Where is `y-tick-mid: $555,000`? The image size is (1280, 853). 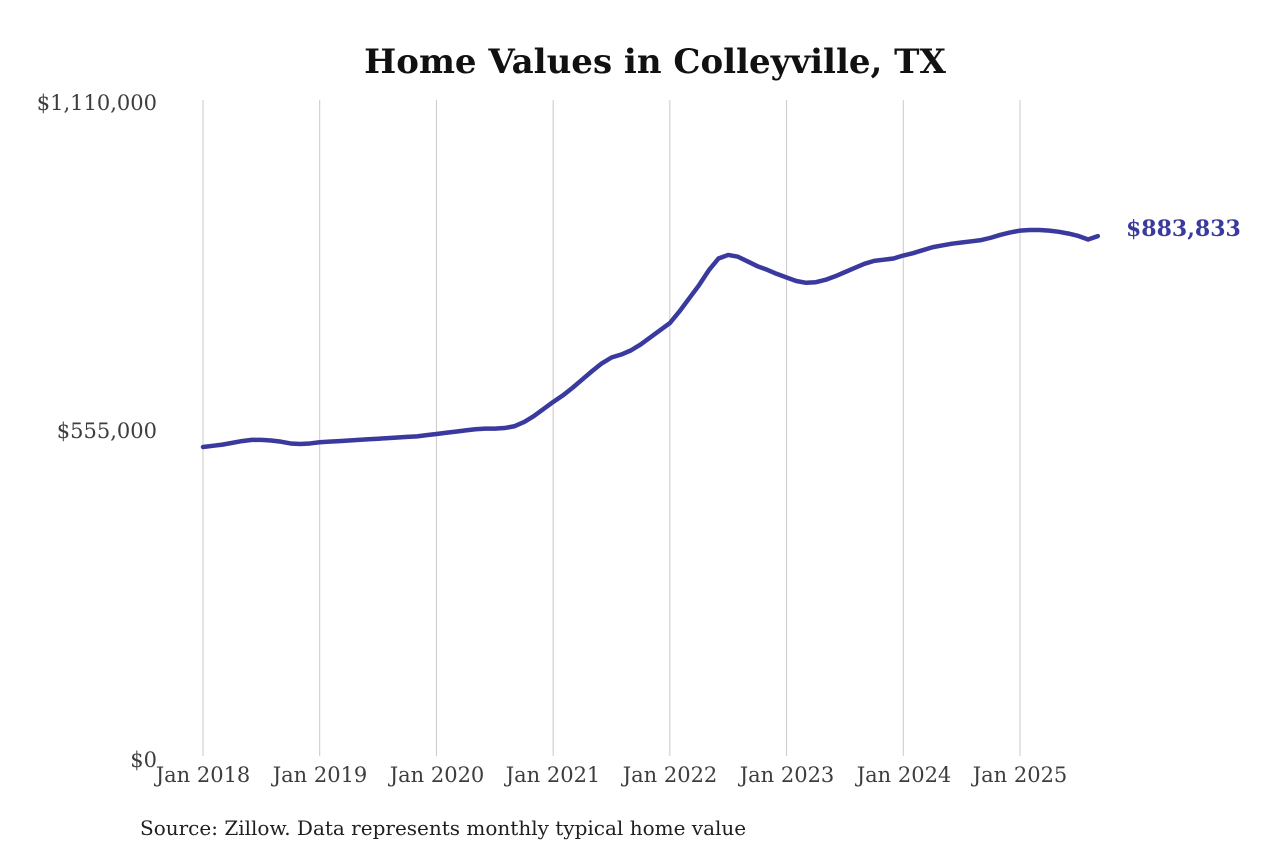 y-tick-mid: $555,000 is located at coordinates (107, 431).